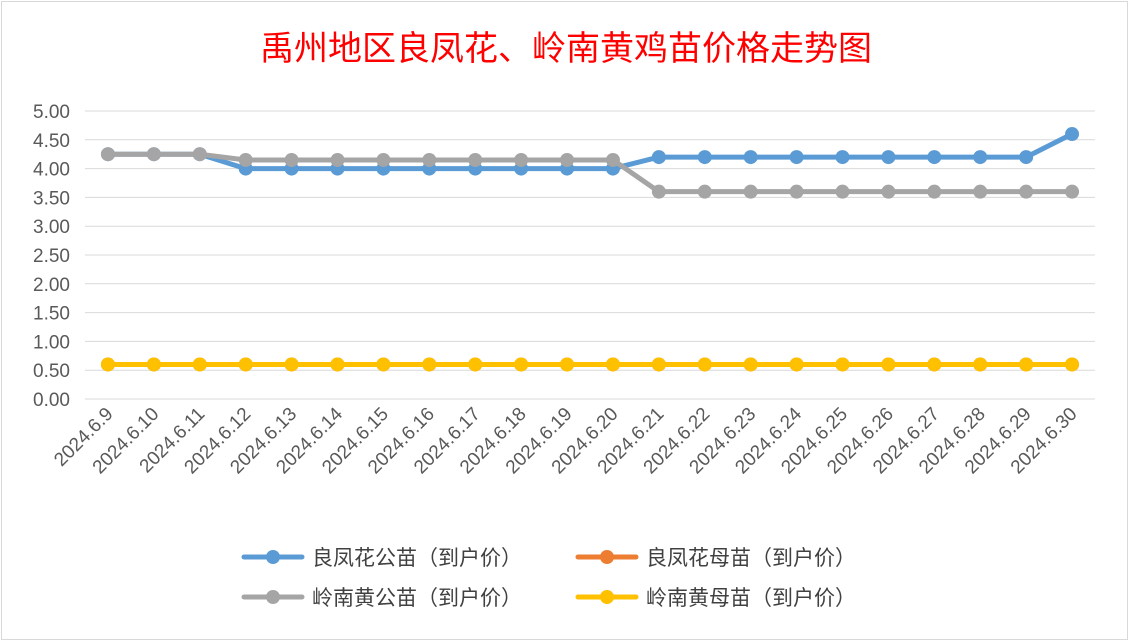 This screenshot has height=643, width=1131. Describe the element at coordinates (751, 598) in the screenshot. I see `legend-label: 岭南黄母苗（到户价）` at that location.